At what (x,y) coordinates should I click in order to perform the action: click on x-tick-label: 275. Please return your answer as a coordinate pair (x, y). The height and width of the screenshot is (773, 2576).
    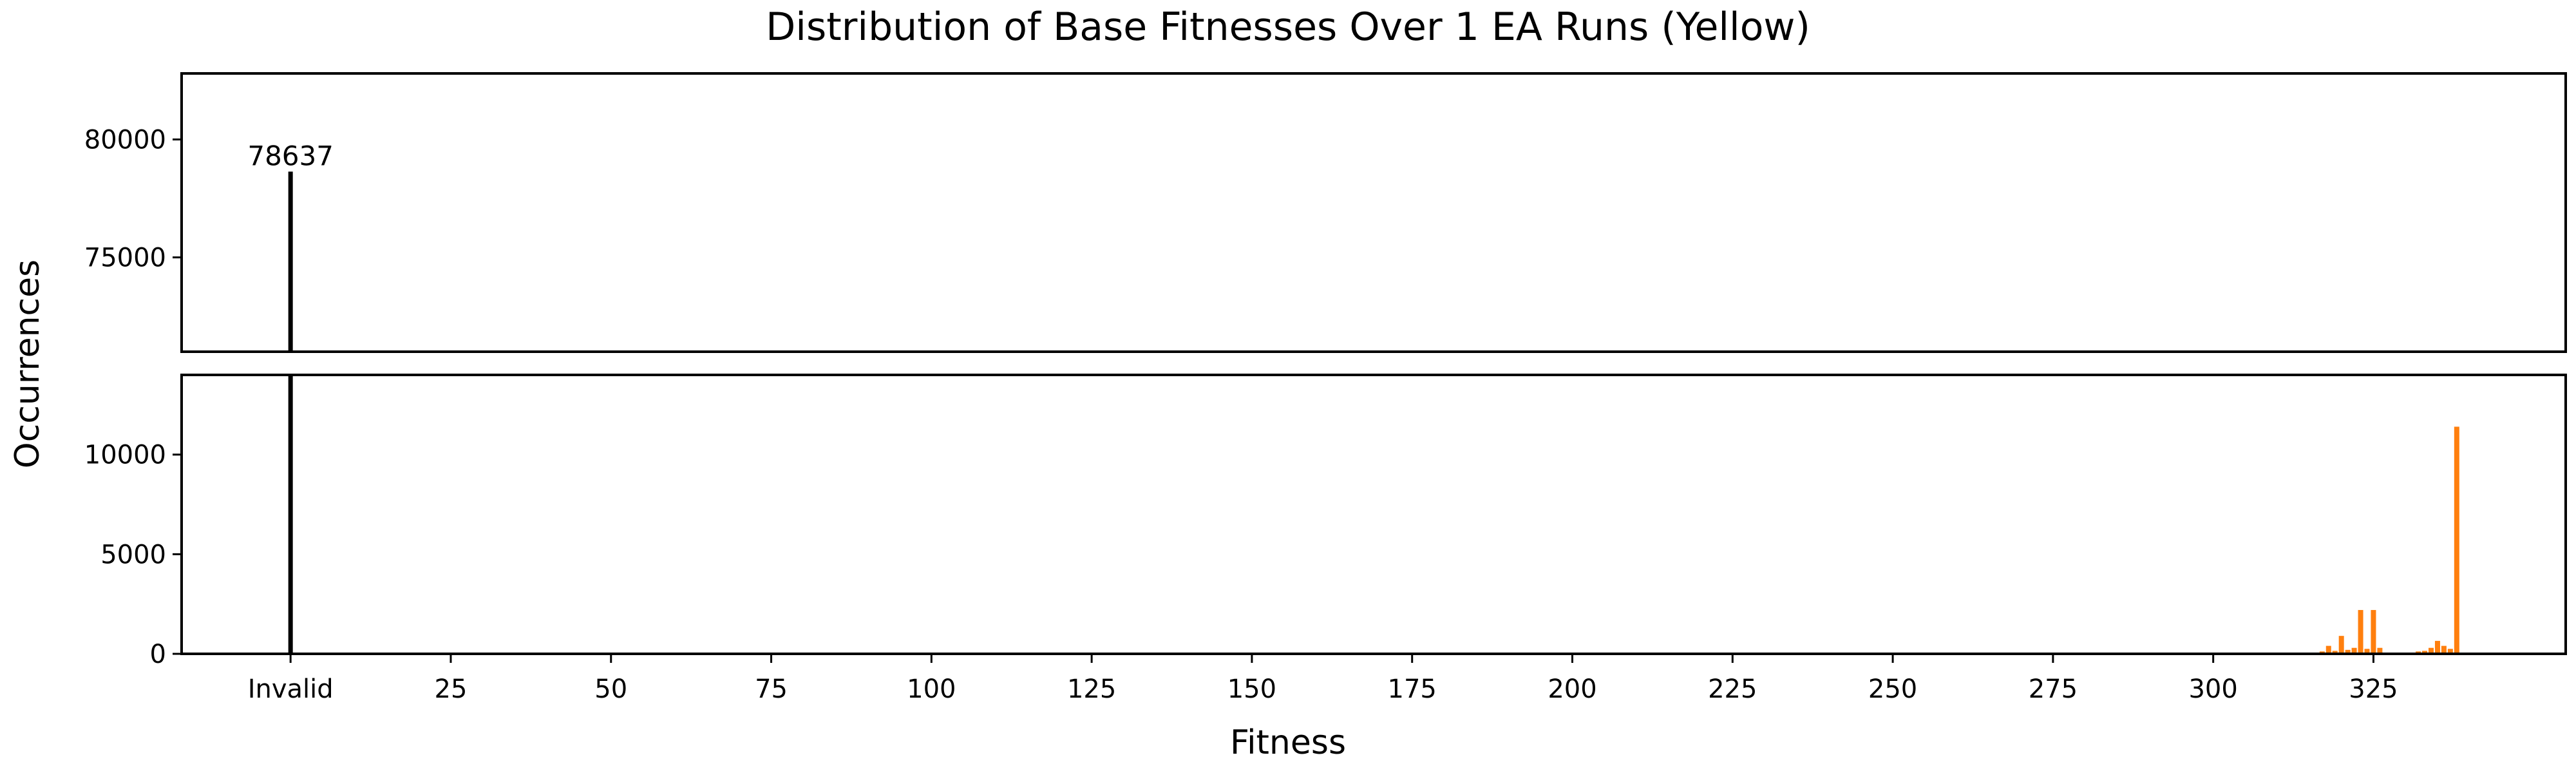
    Looking at the image, I should click on (2053, 689).